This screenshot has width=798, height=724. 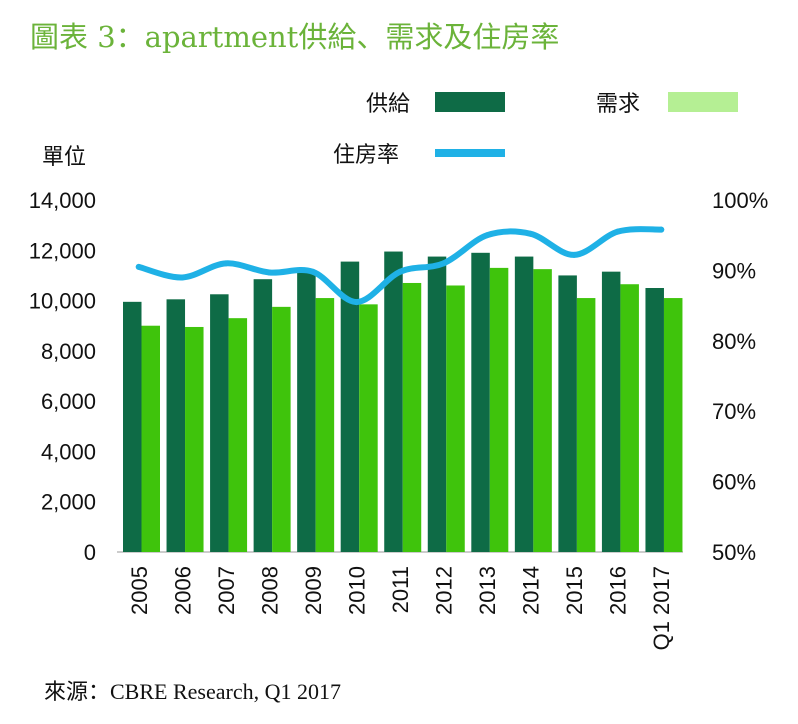 What do you see at coordinates (444, 590) in the screenshot?
I see `x-tick-label: 2012` at bounding box center [444, 590].